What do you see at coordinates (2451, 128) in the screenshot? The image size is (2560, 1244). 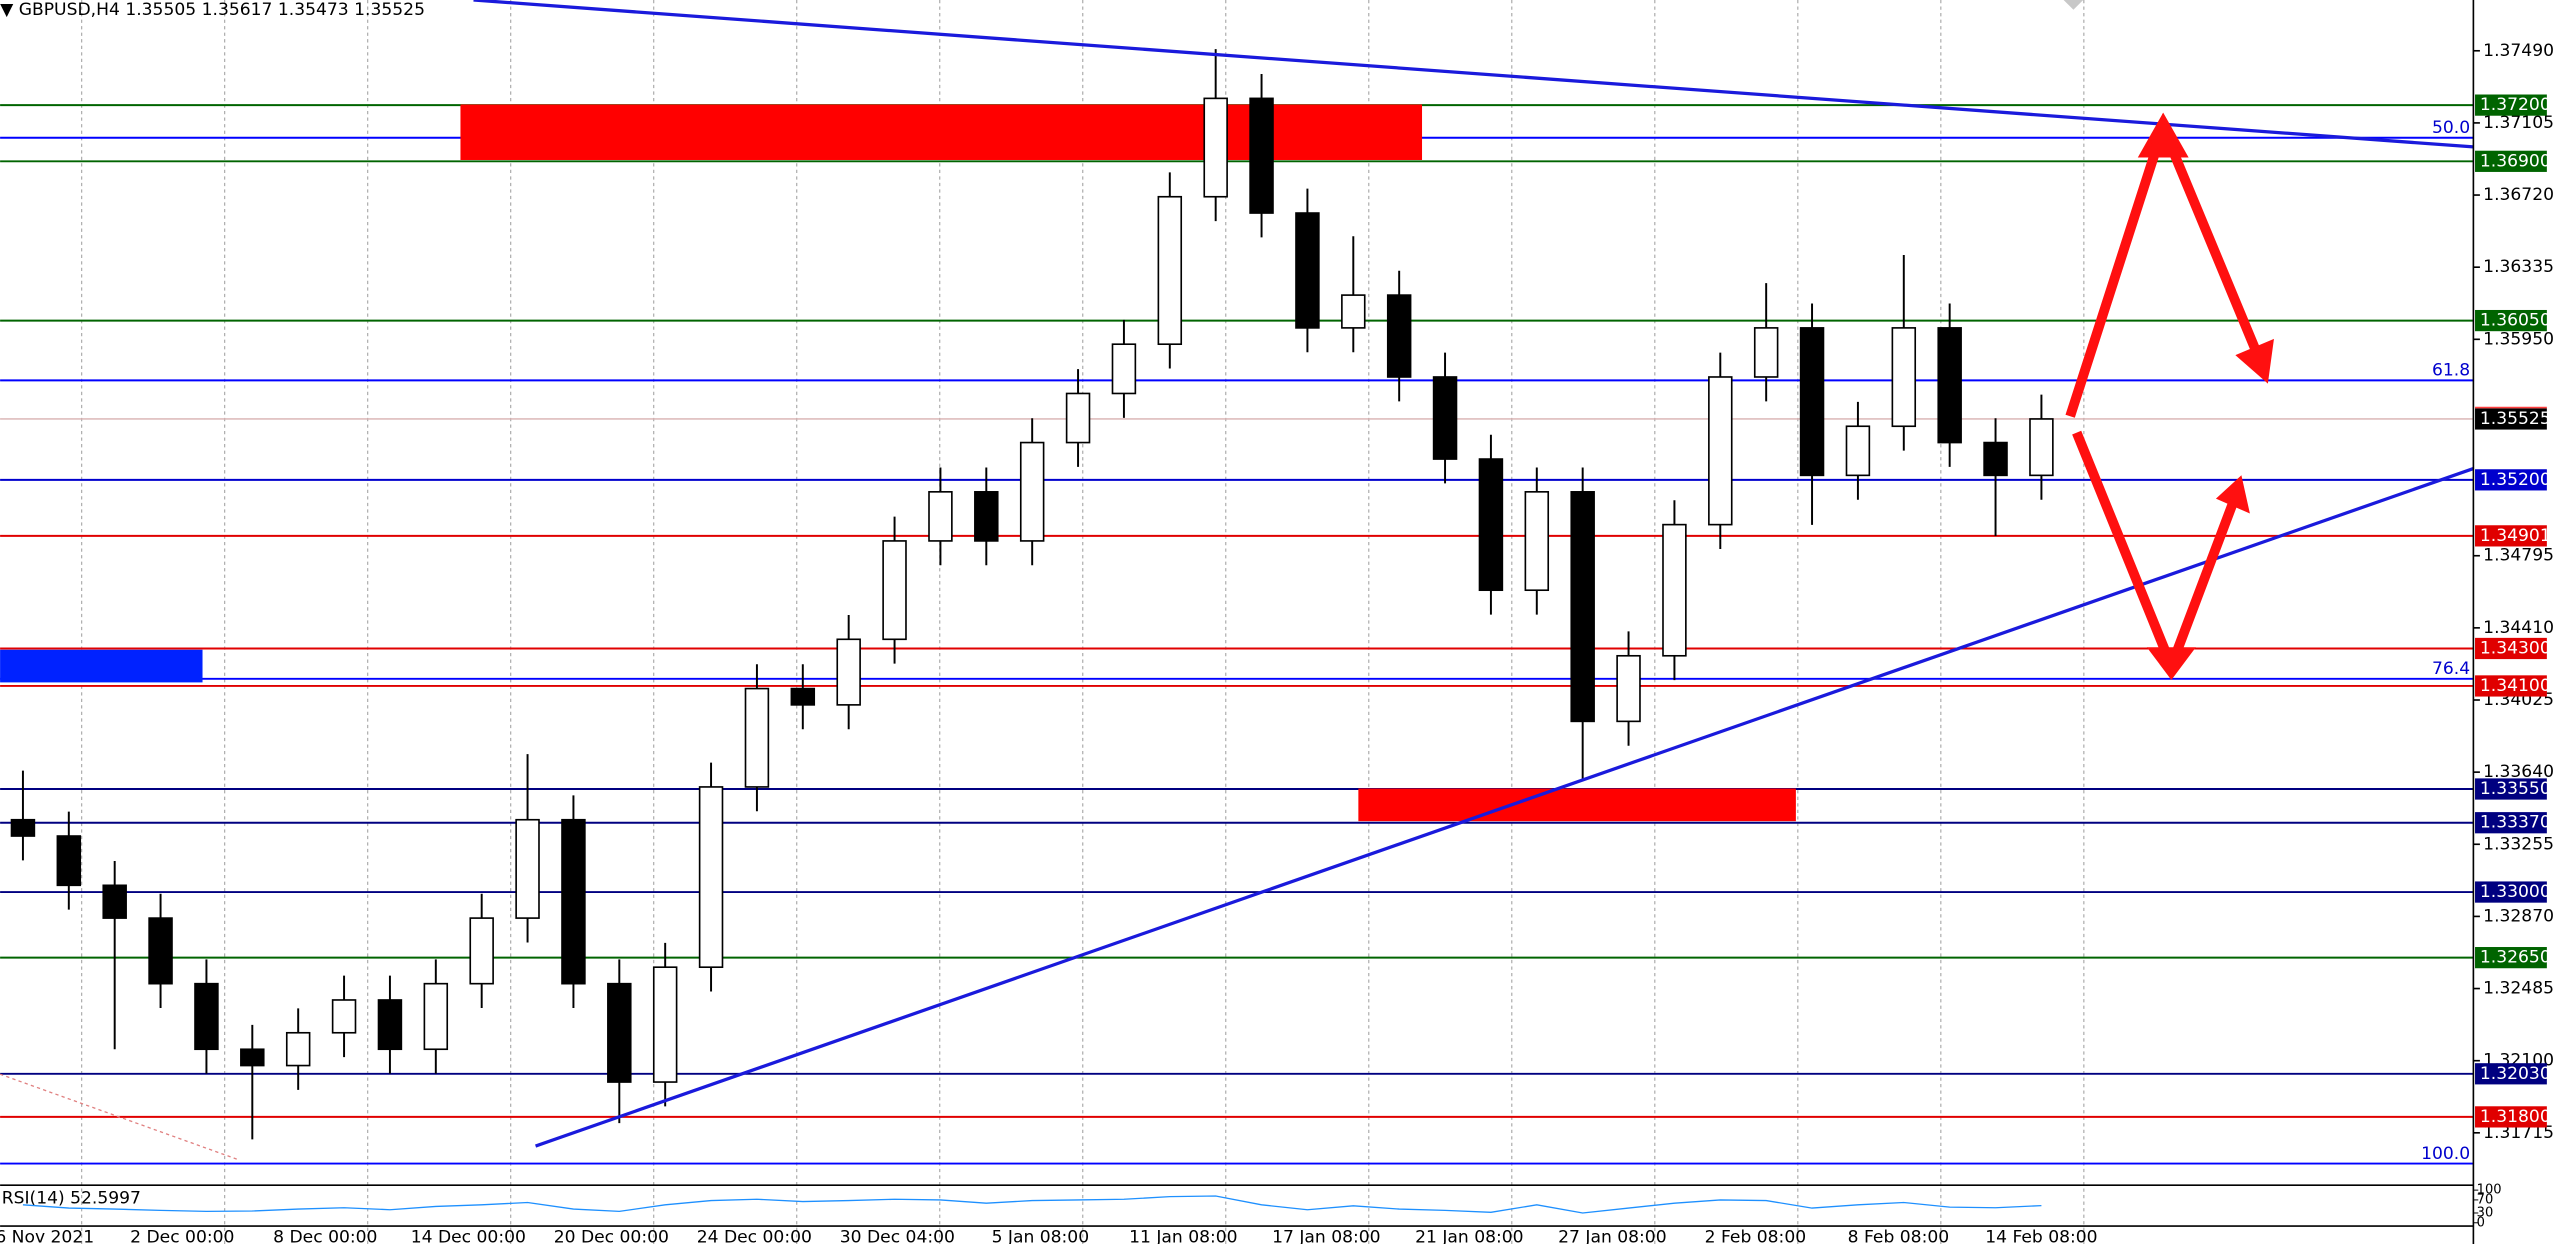 I see `fib-label: 50.0` at bounding box center [2451, 128].